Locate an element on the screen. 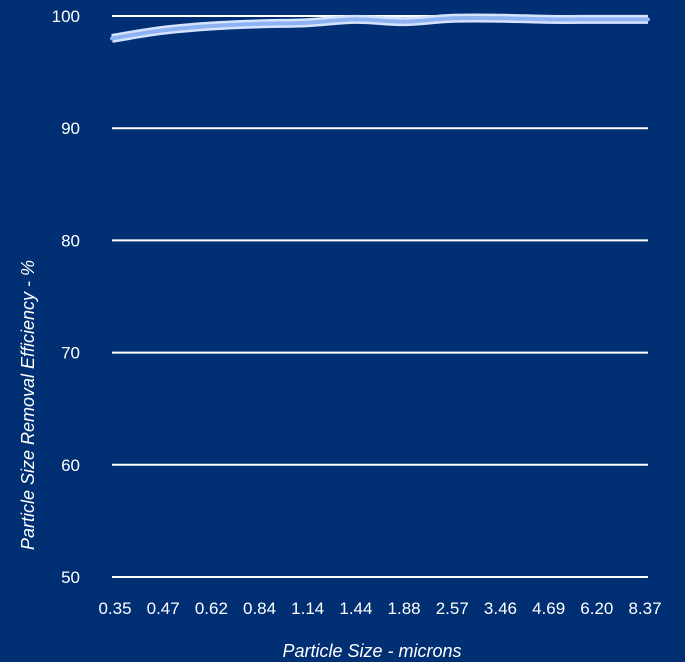 This screenshot has height=662, width=685. data-point-1.88 is located at coordinates (404, 21).